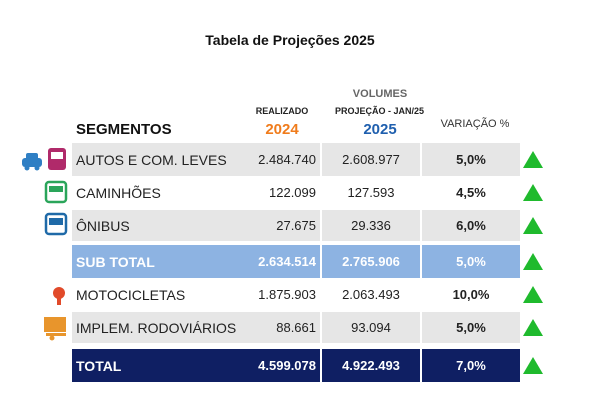  Describe the element at coordinates (471, 225) in the screenshot. I see `variation-cell: 6,0%` at that location.